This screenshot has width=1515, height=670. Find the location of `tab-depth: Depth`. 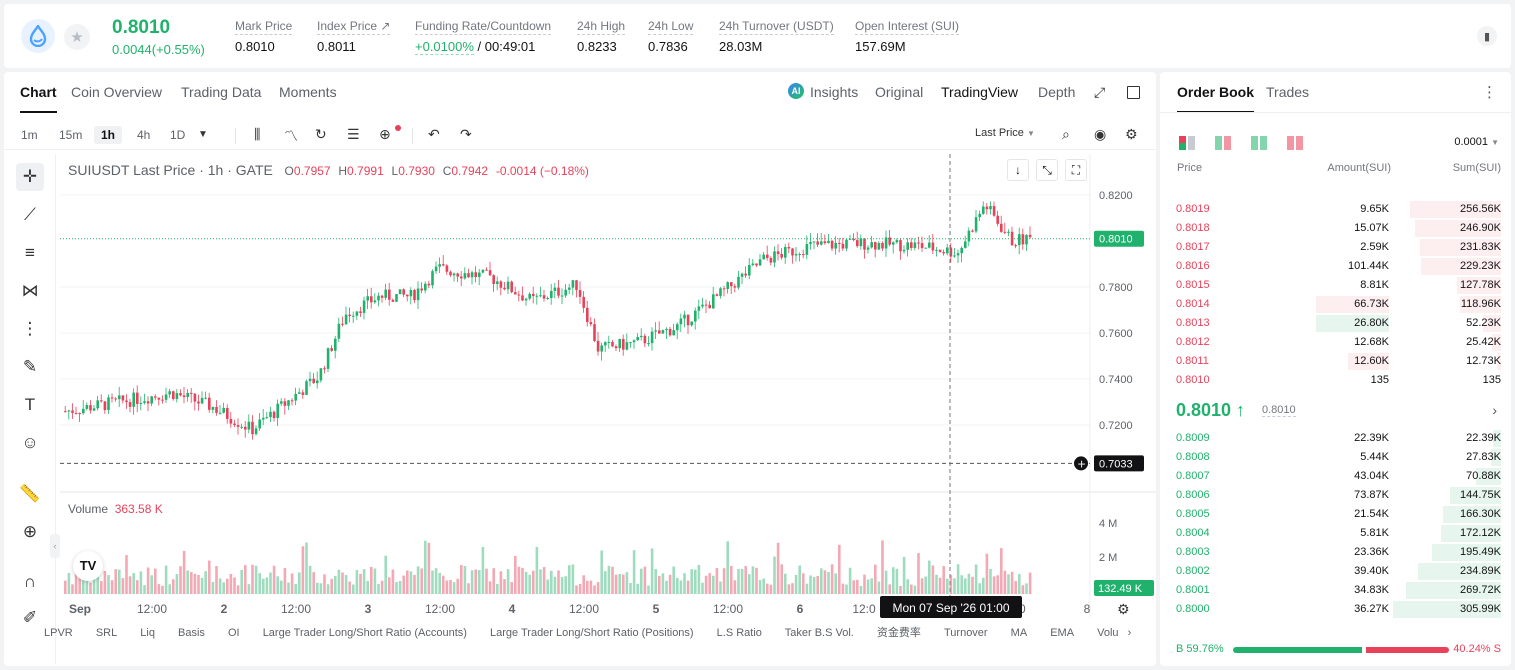

tab-depth: Depth is located at coordinates (1057, 92).